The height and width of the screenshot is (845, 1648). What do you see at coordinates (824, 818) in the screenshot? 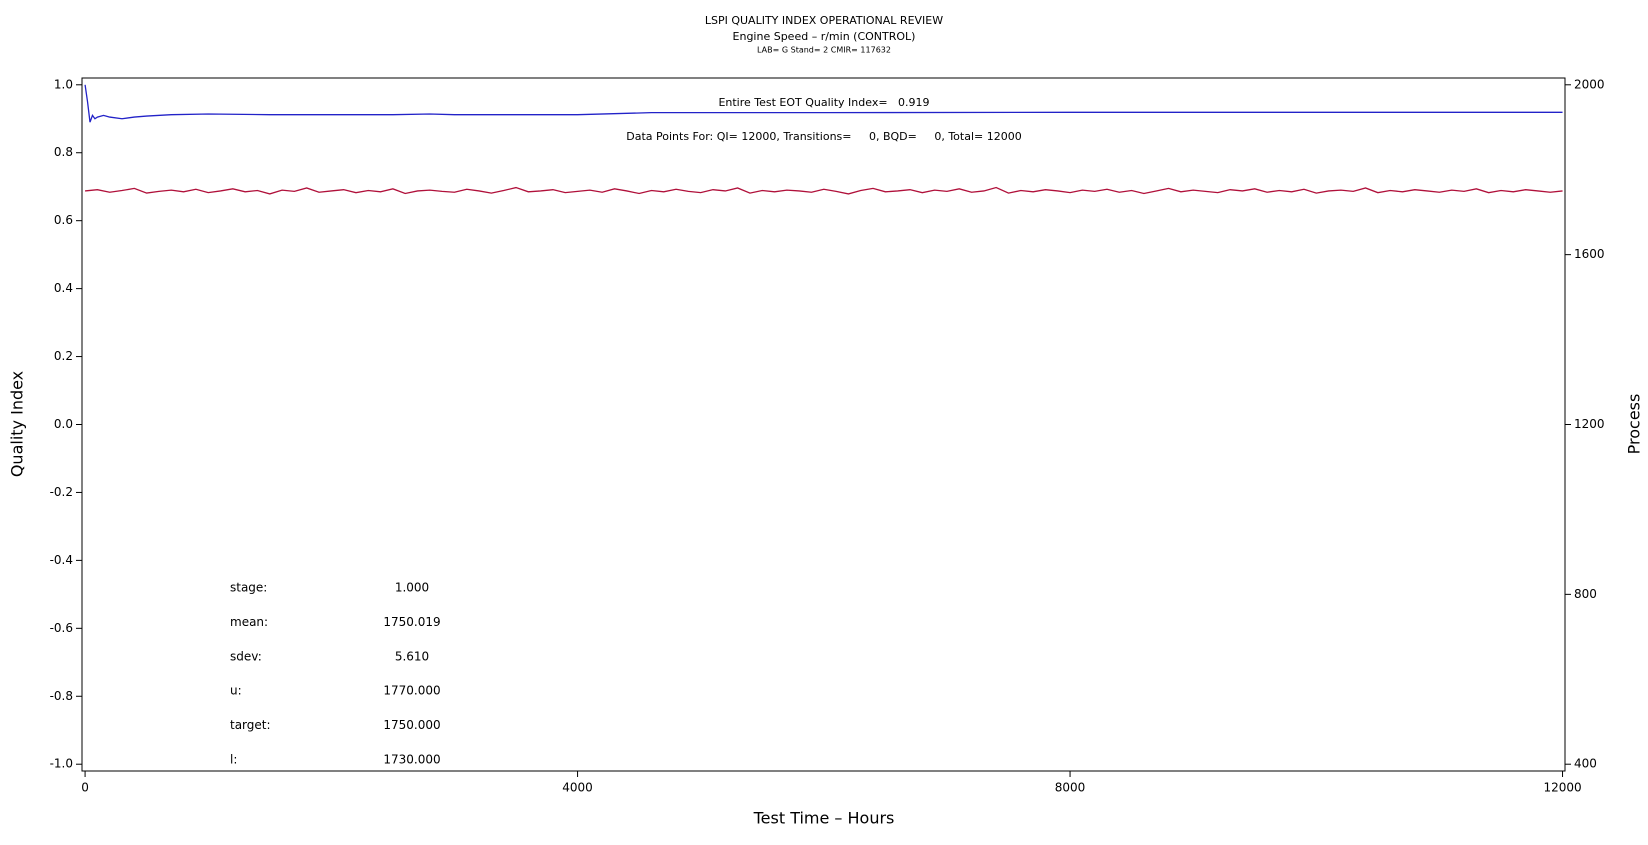
I see `x-axis-title: Test Time – Hours` at bounding box center [824, 818].